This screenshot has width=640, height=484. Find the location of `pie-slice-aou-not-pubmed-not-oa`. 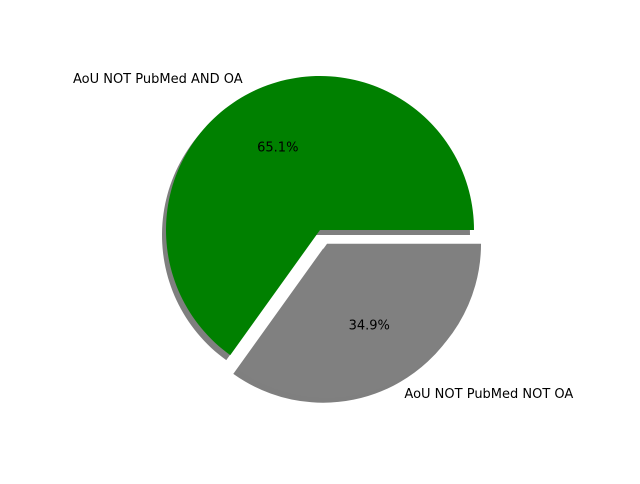

pie-slice-aou-not-pubmed-not-oa is located at coordinates (359, 320).